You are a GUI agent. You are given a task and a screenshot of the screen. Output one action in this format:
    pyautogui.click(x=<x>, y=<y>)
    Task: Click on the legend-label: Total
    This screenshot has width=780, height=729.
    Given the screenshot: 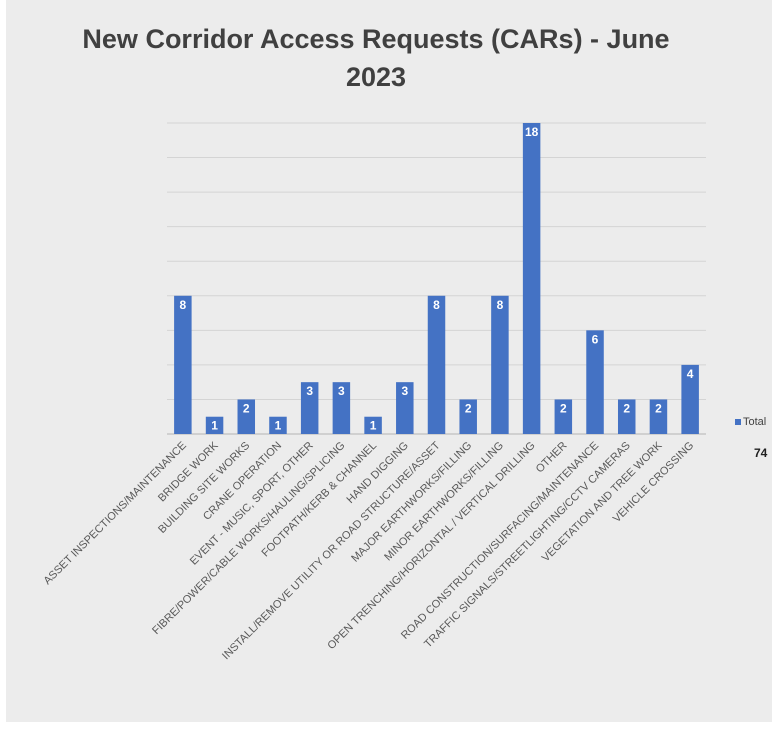 What is the action you would take?
    pyautogui.click(x=755, y=422)
    